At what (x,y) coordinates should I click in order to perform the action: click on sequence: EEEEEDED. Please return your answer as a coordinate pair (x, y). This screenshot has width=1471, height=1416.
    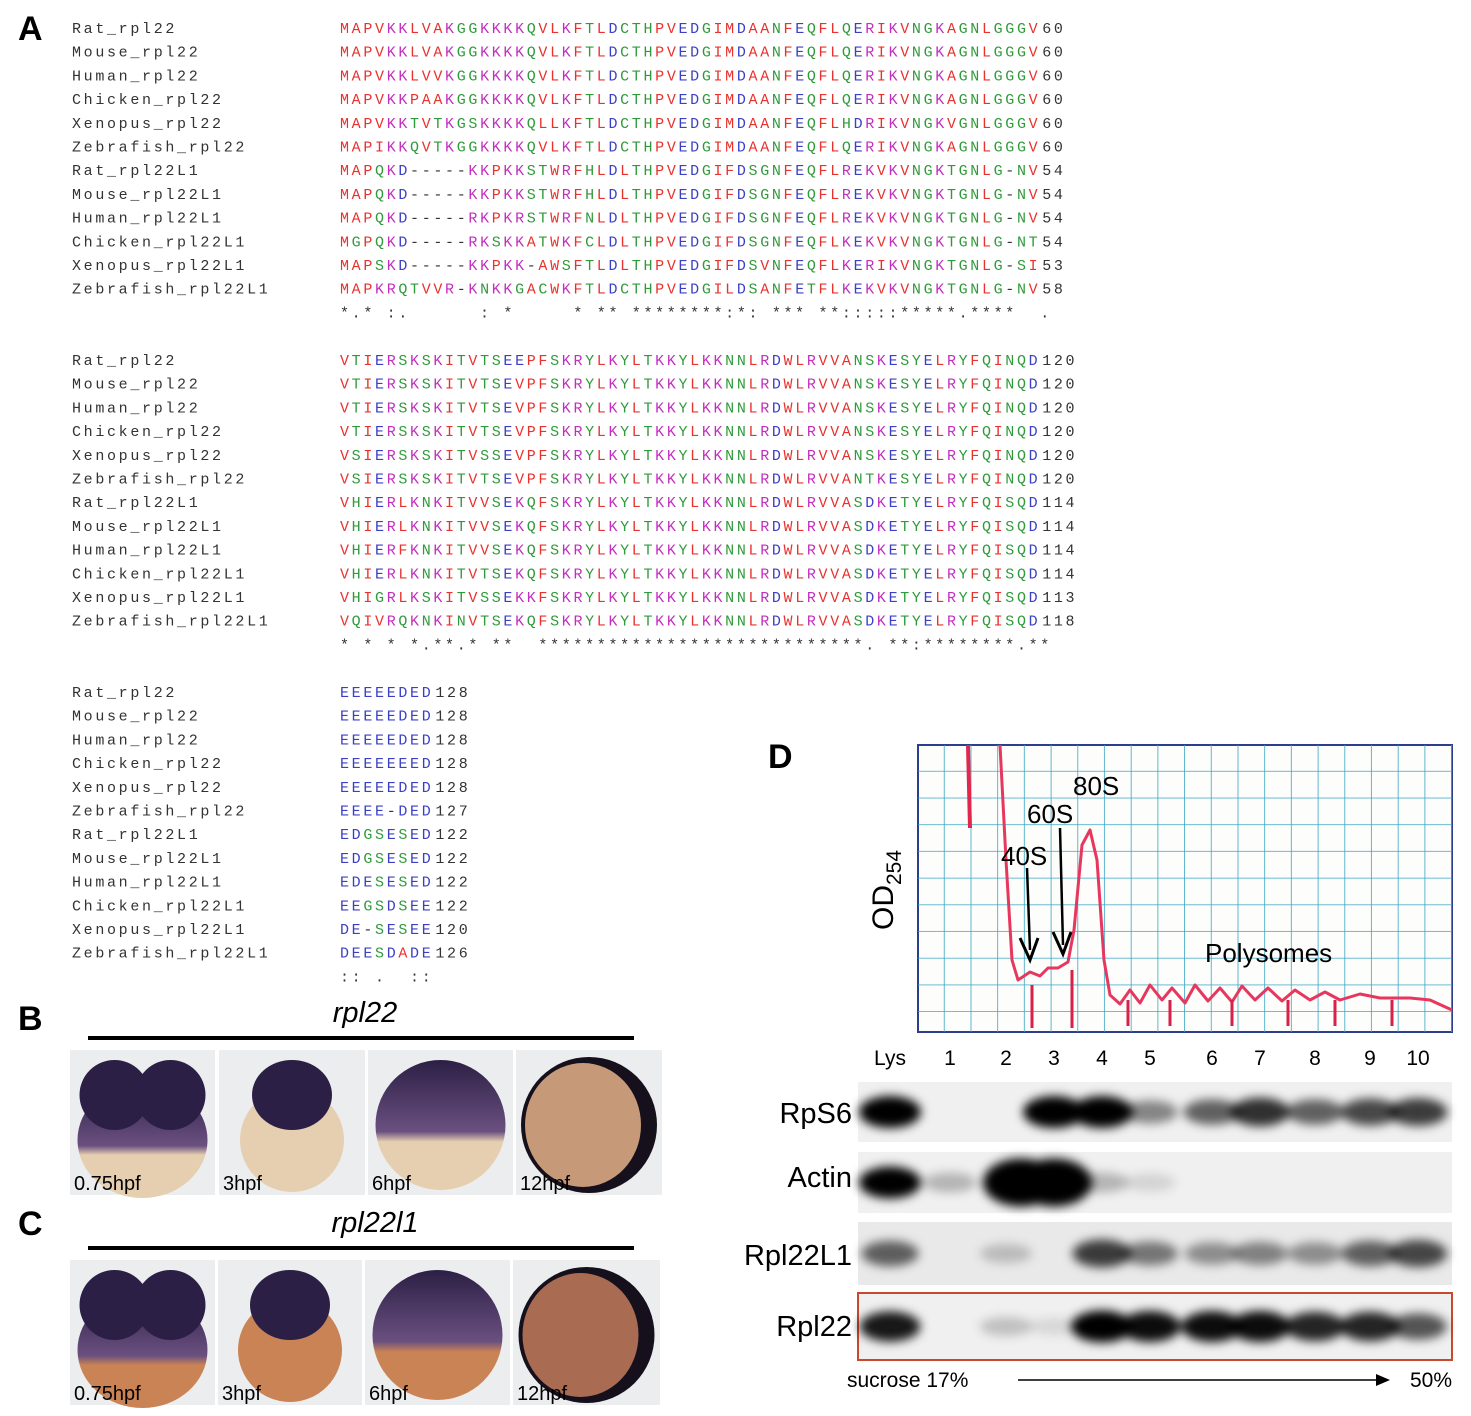
    Looking at the image, I should click on (386, 788).